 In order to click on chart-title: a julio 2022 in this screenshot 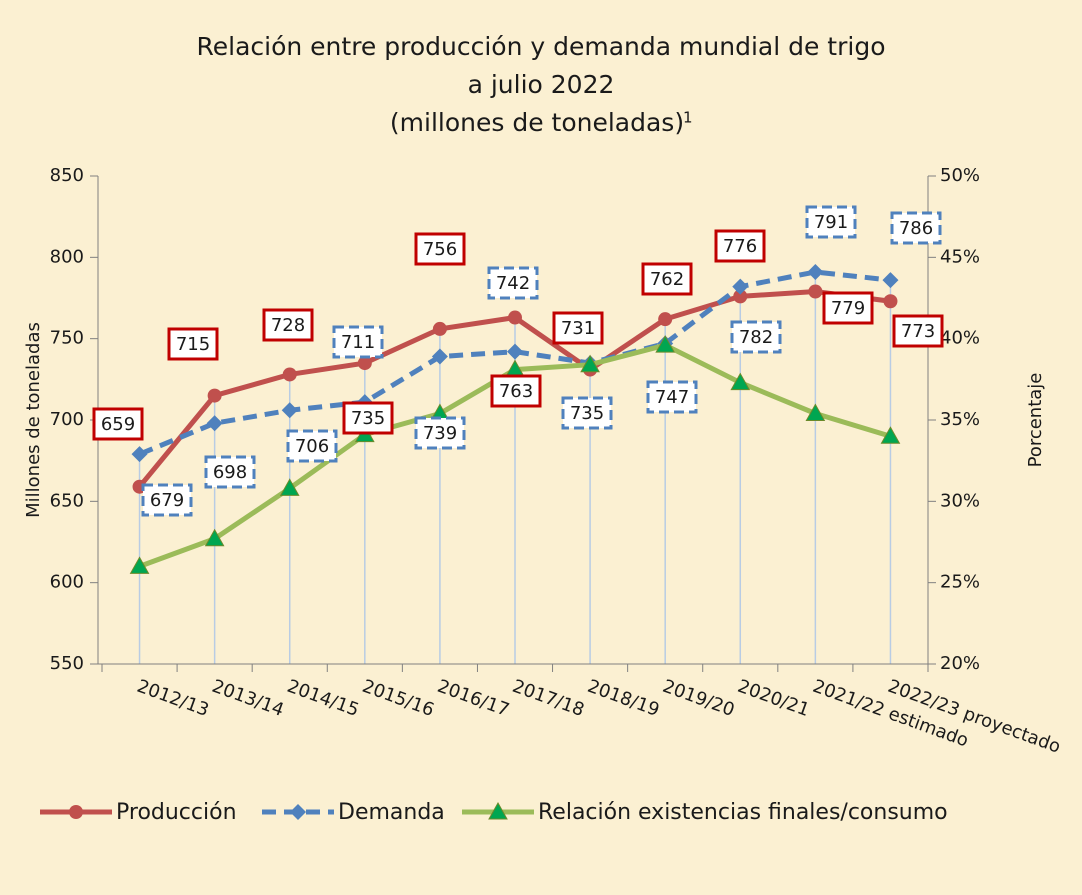, I will do `click(541, 84)`.